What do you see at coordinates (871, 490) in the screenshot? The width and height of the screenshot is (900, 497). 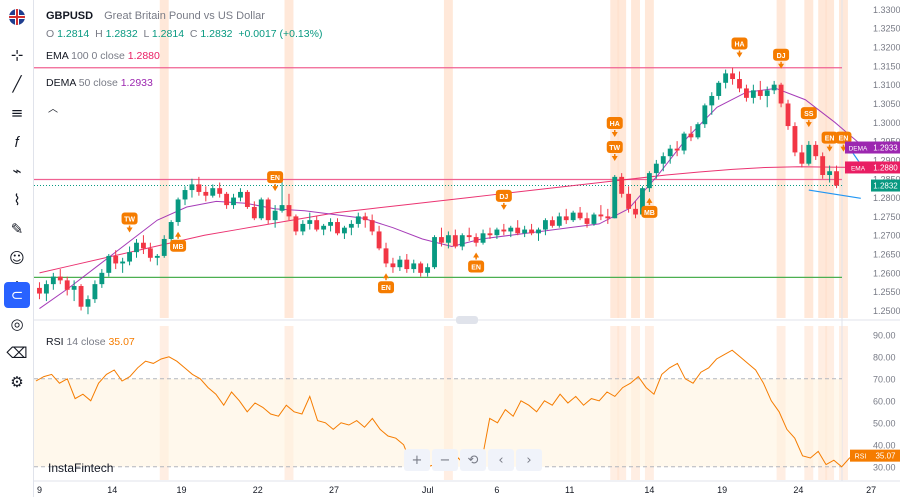 I see `time-tick-label: 27` at bounding box center [871, 490].